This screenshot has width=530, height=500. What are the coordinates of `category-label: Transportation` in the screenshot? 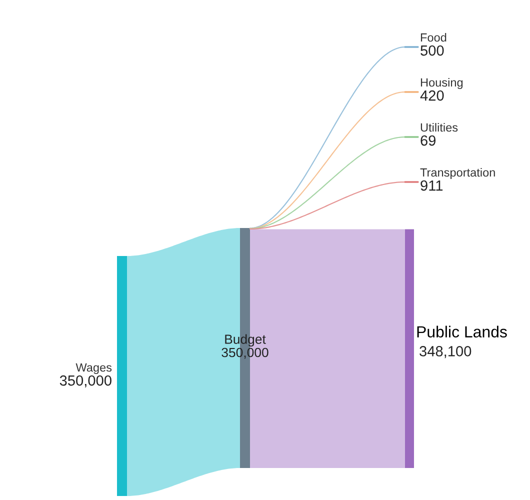 It's located at (457, 173).